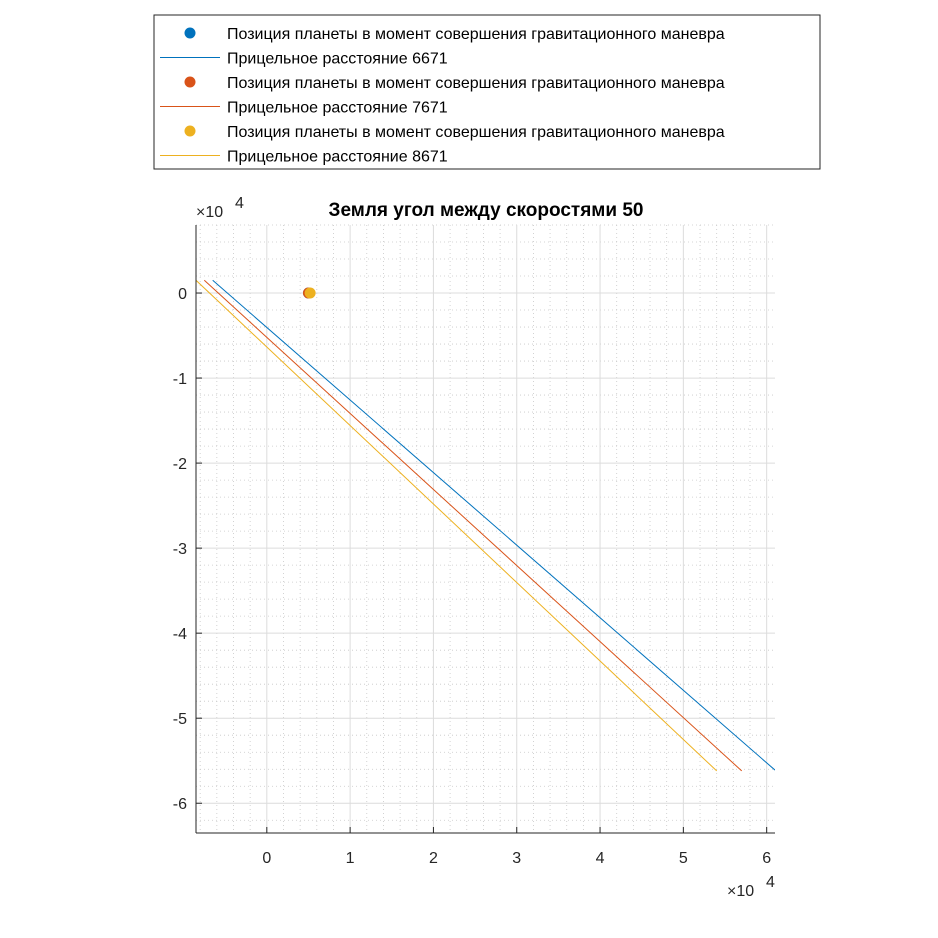 This screenshot has width=938, height=938. Describe the element at coordinates (740, 891) in the screenshot. I see `x-exponent-text: ×10` at that location.